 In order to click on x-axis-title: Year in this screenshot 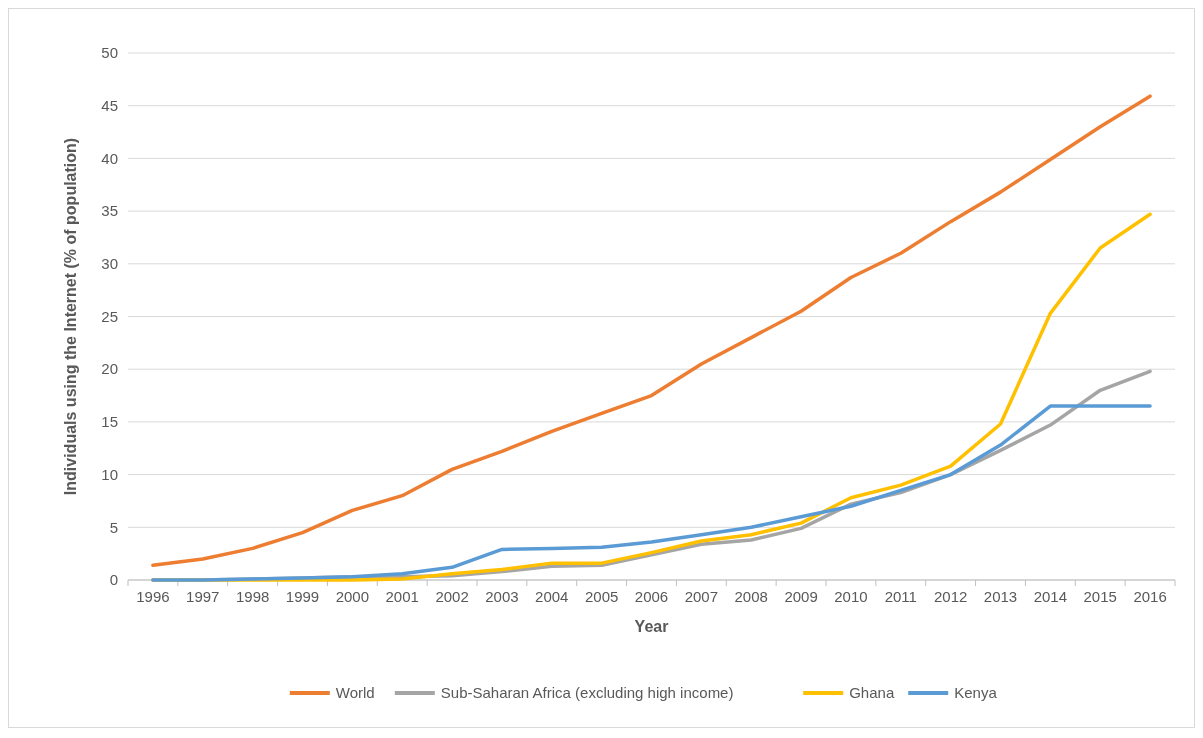, I will do `click(651, 626)`.